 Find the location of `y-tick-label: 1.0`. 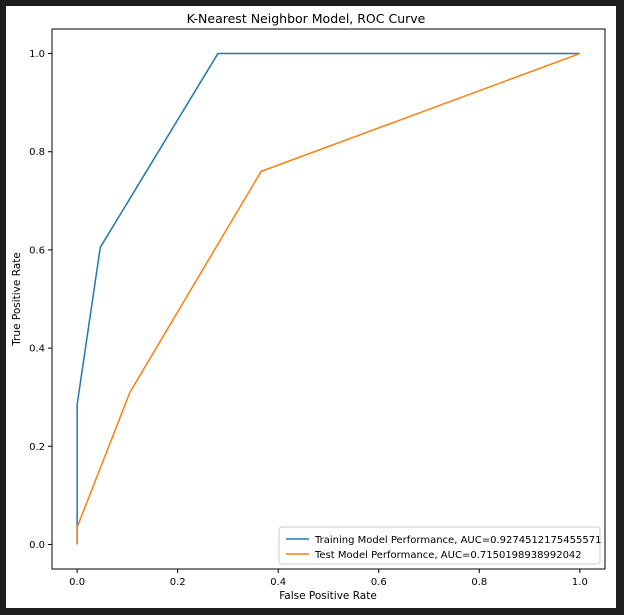

y-tick-label: 1.0 is located at coordinates (37, 54).